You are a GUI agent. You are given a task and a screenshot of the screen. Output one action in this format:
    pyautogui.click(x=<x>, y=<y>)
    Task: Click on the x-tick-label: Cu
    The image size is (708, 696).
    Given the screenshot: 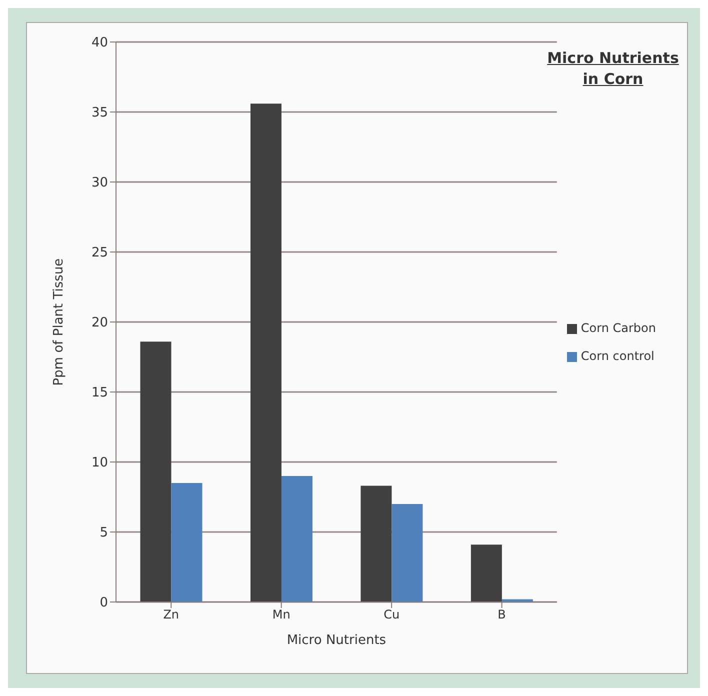 What is the action you would take?
    pyautogui.click(x=392, y=615)
    